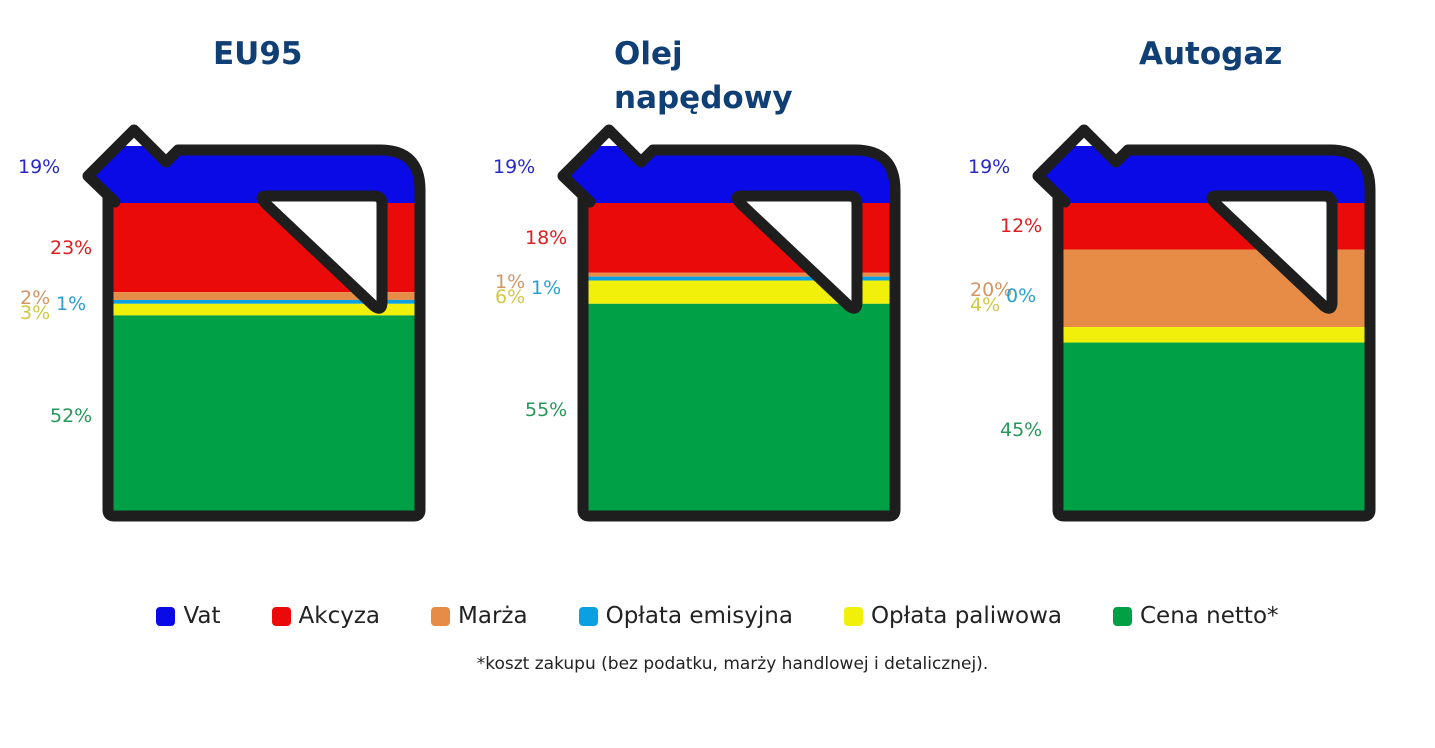 This screenshot has width=1435, height=748. I want to click on legend-item-vat: Vat, so click(188, 616).